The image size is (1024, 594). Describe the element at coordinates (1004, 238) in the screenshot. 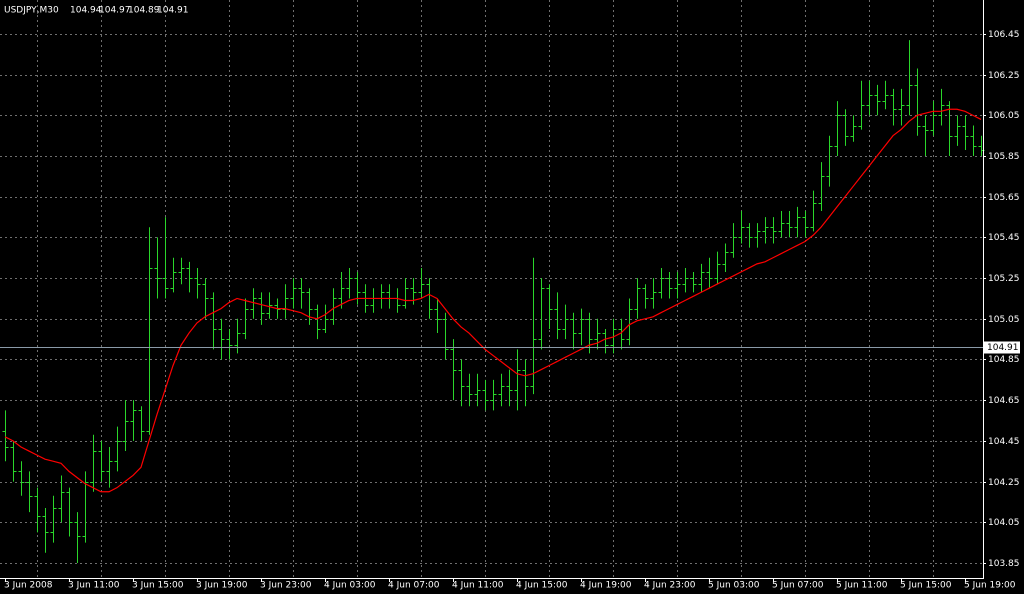

I see `y-tick-label: 105.45` at that location.